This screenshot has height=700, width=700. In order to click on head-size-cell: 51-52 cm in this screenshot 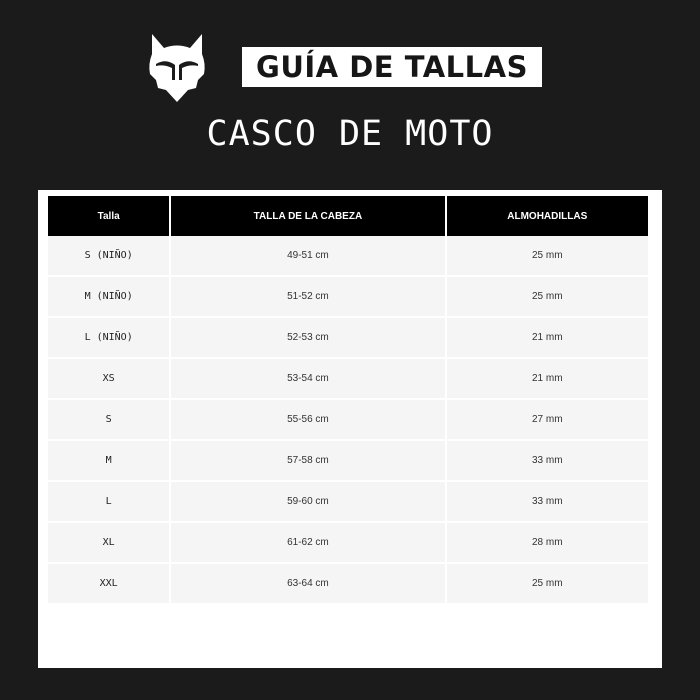, I will do `click(308, 297)`.